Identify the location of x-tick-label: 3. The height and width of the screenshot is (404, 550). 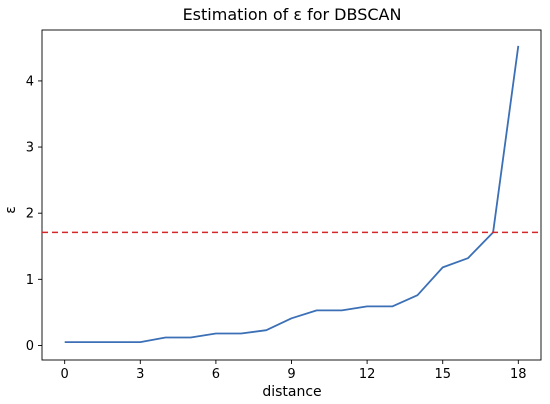
(140, 374).